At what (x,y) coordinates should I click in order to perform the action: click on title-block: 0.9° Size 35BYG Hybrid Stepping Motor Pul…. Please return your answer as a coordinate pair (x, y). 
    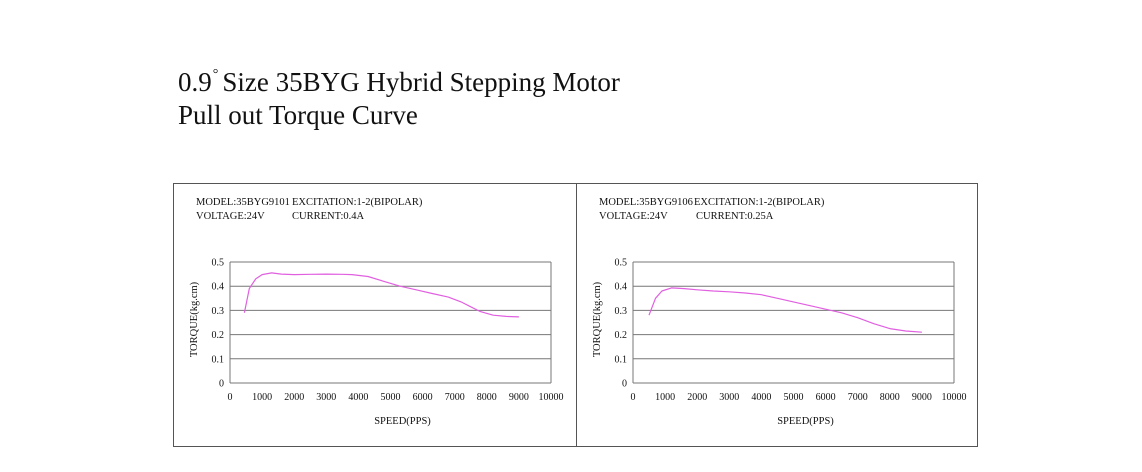
    Looking at the image, I should click on (399, 95).